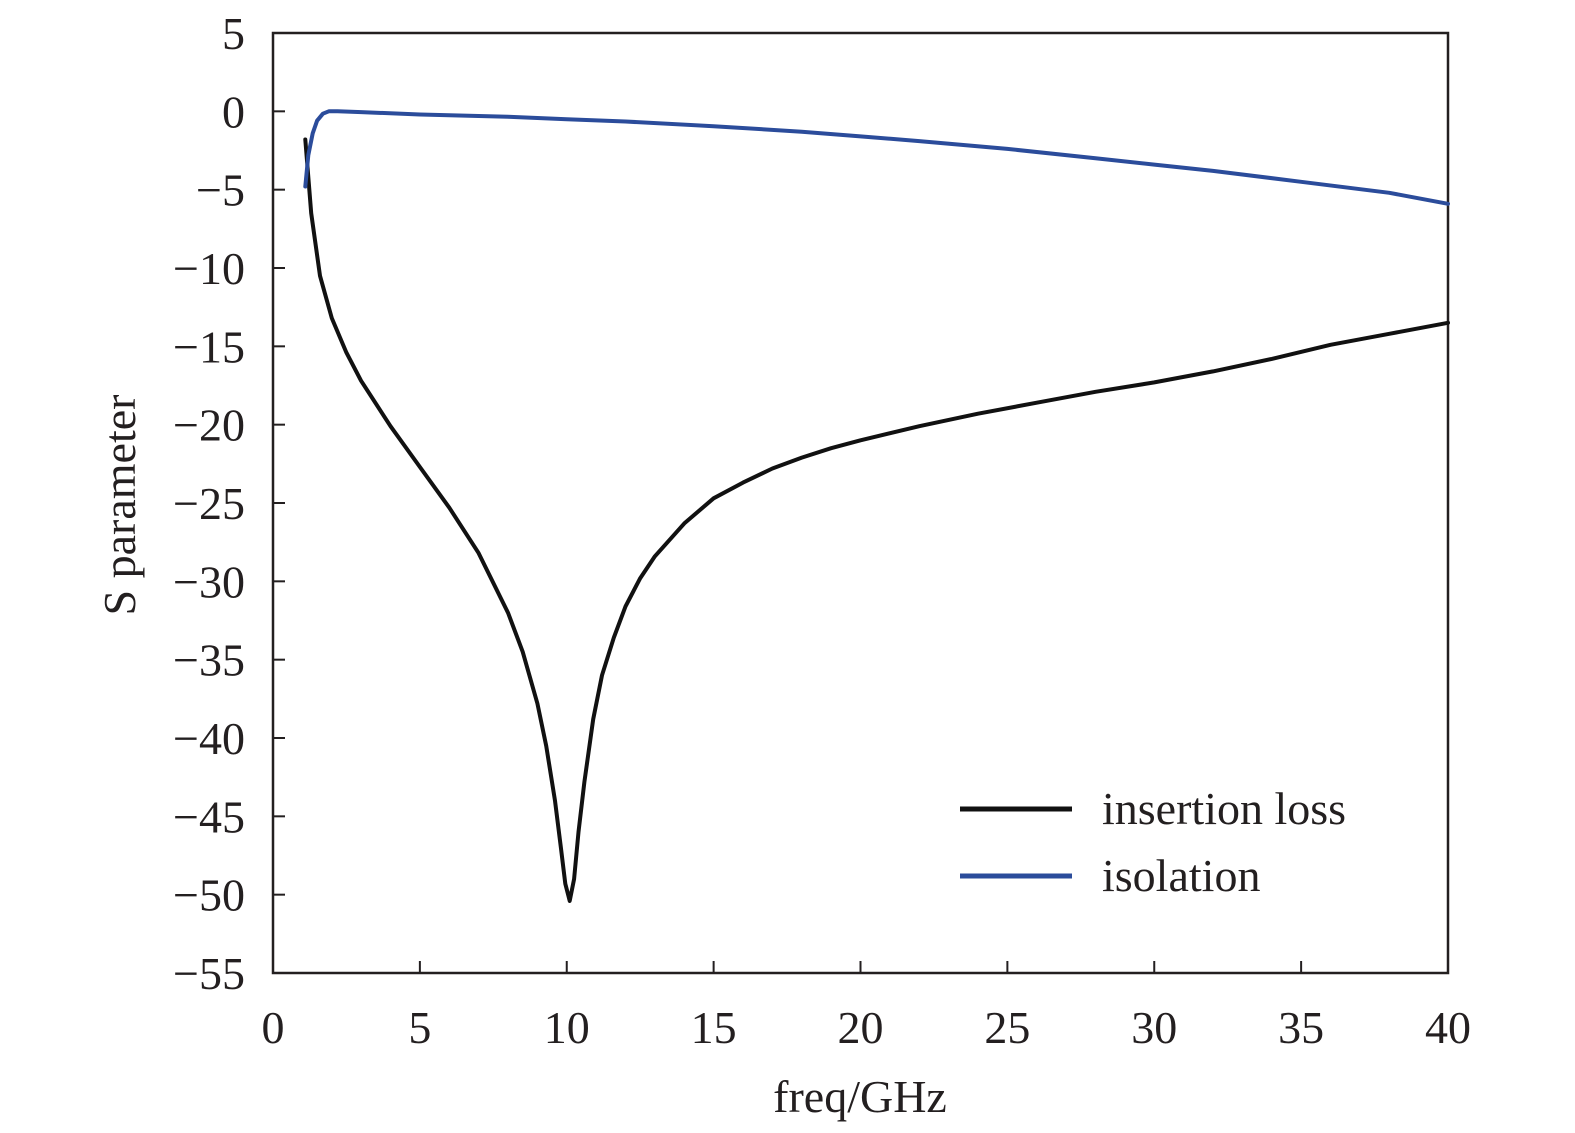 This screenshot has height=1133, width=1575. What do you see at coordinates (233, 111) in the screenshot?
I see `y-tick-label: 0` at bounding box center [233, 111].